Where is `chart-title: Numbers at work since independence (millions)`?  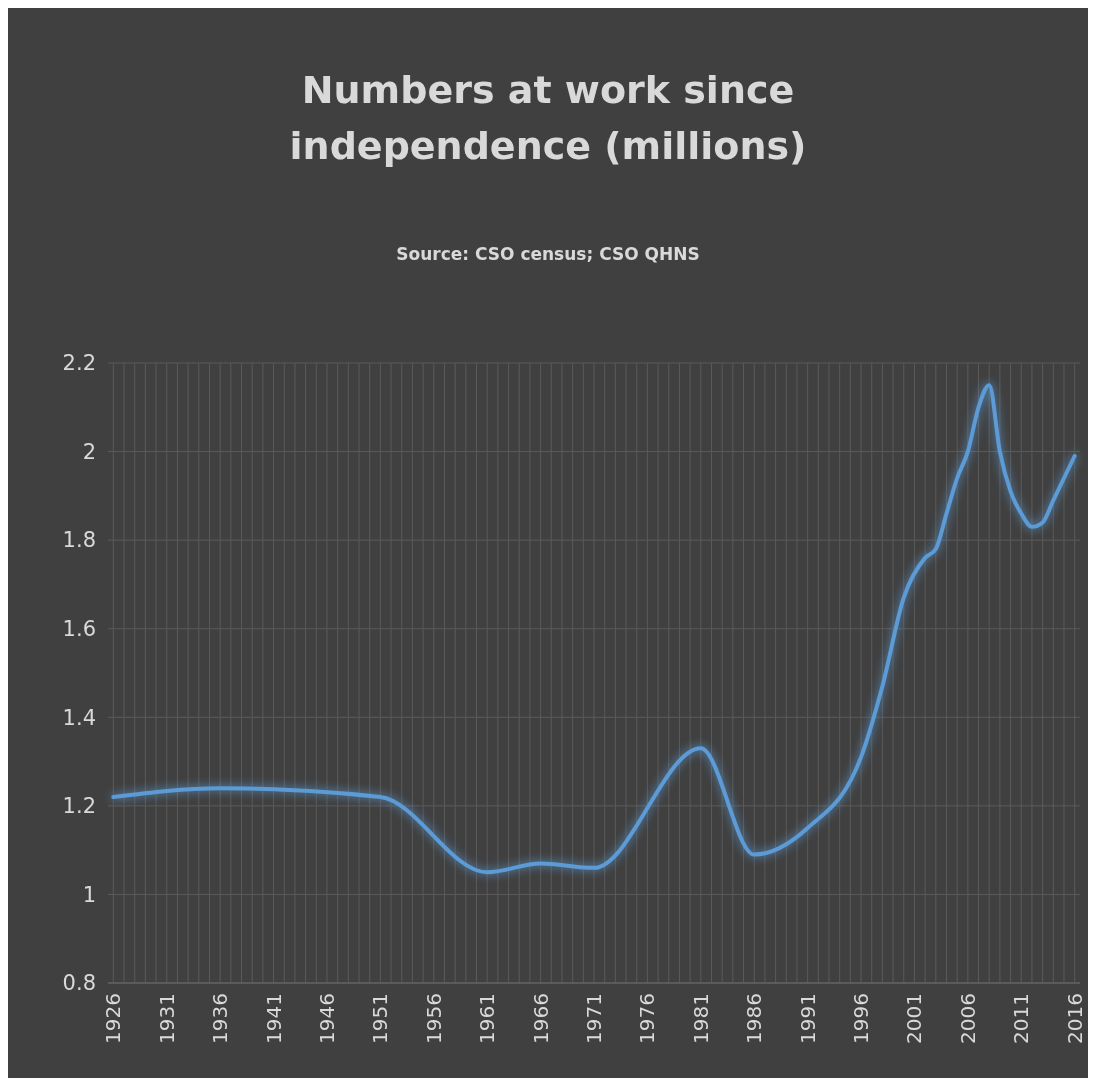 chart-title: Numbers at work since independence (millions) is located at coordinates (548, 118).